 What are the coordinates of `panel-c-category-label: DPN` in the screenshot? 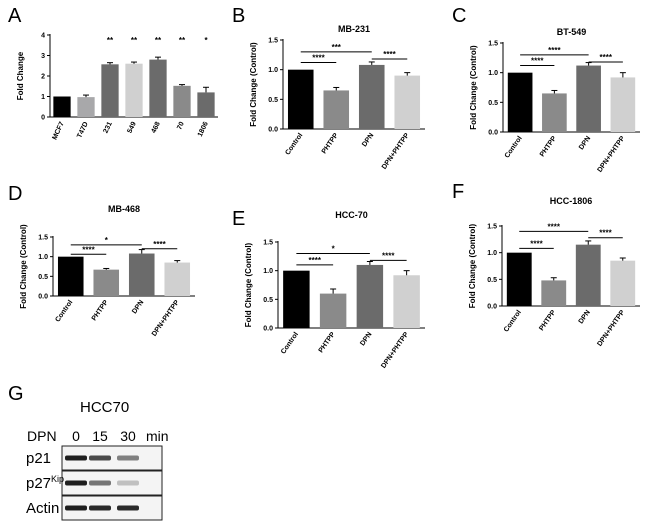 It's located at (585, 143).